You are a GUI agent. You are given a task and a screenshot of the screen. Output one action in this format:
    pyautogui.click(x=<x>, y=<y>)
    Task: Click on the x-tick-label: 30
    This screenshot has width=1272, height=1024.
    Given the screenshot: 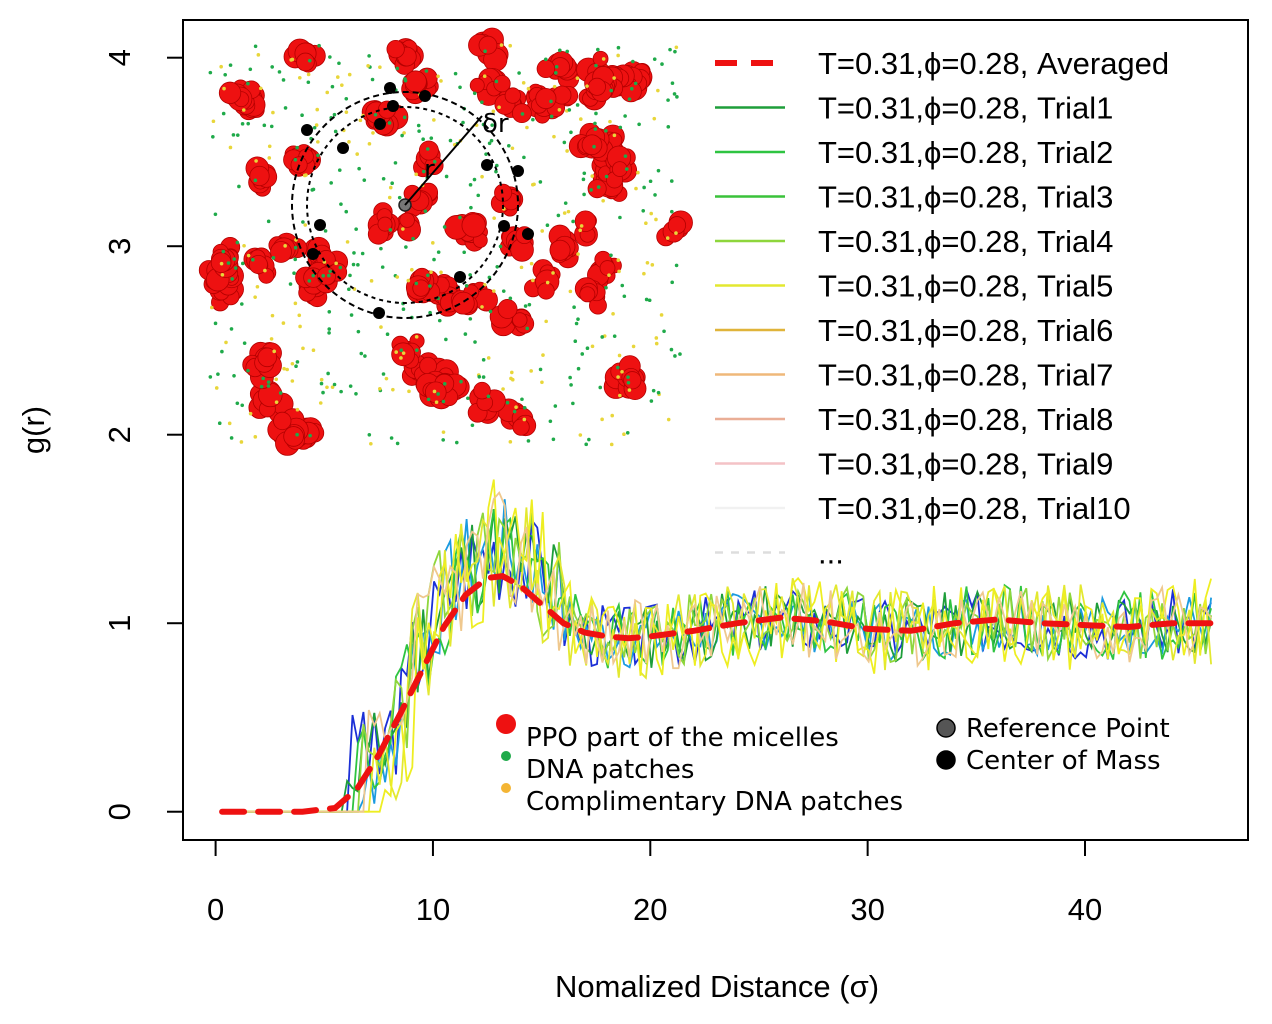 What is the action you would take?
    pyautogui.click(x=867, y=909)
    